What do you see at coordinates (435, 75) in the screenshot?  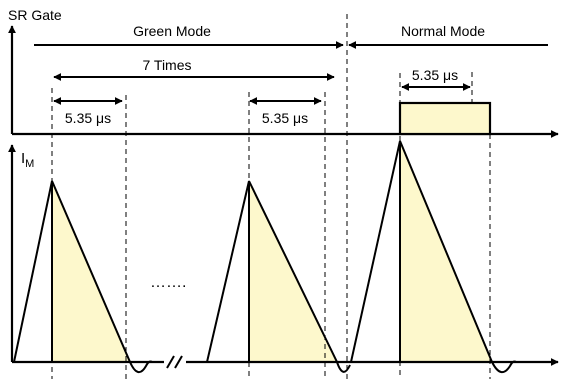 I see `pulse-width-label-3: 5.35 μs` at bounding box center [435, 75].